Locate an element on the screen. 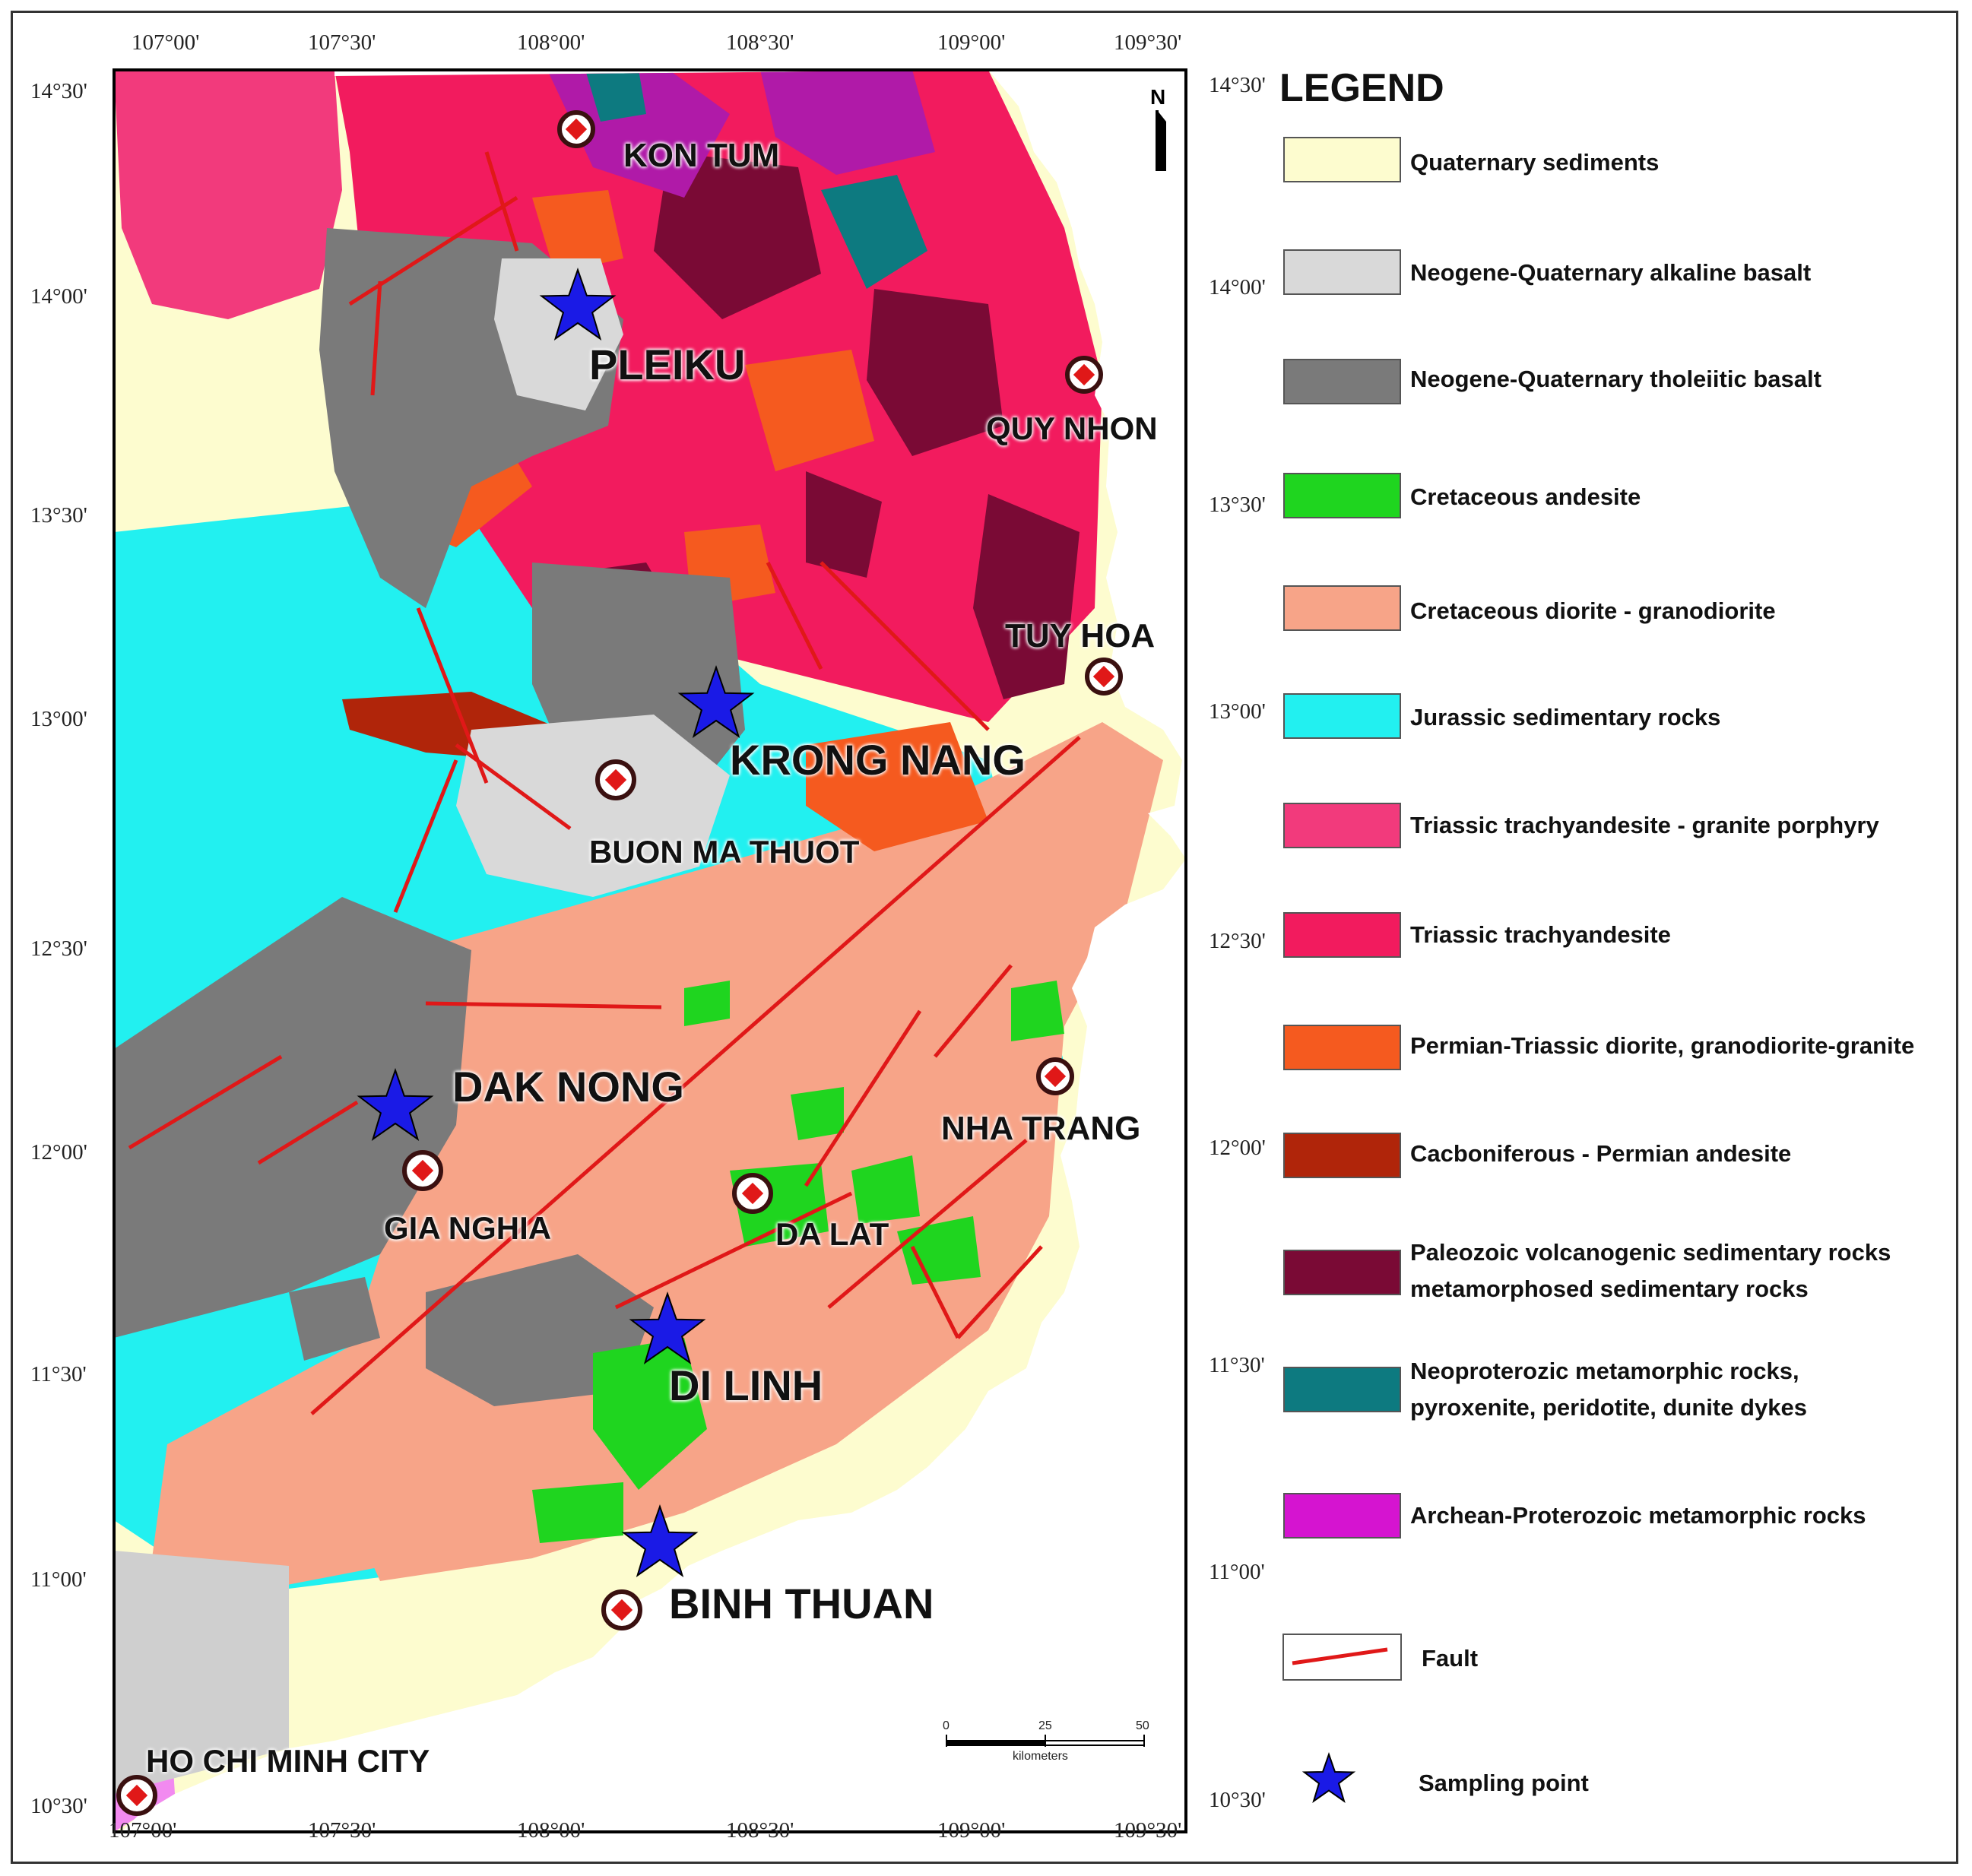  lon-label-top: 109°30' is located at coordinates (1148, 42).